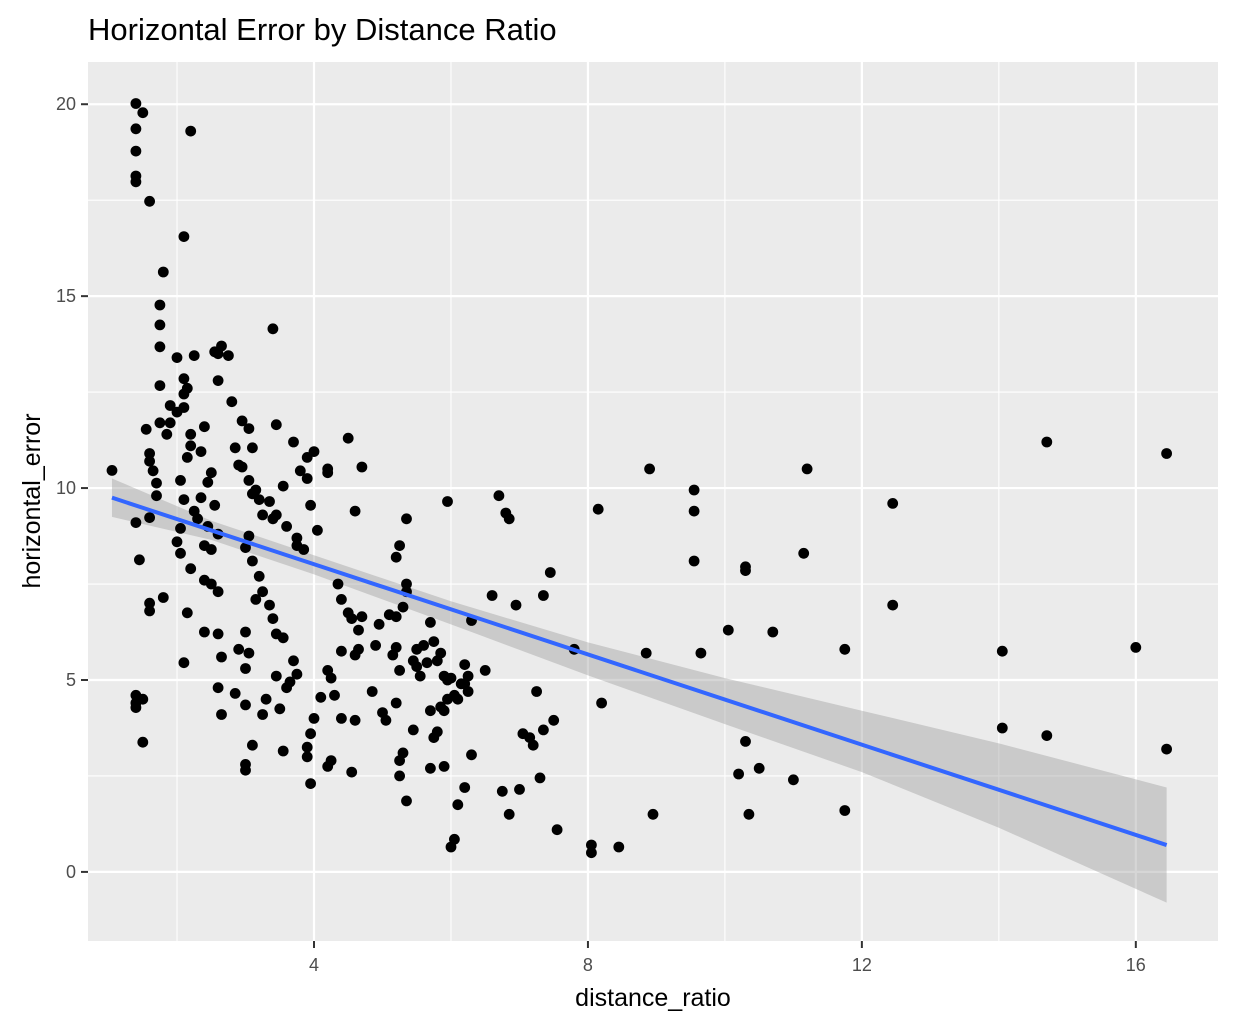 Image resolution: width=1234 pixels, height=1026 pixels. Describe the element at coordinates (588, 965) in the screenshot. I see `x-tick-label: 8` at that location.